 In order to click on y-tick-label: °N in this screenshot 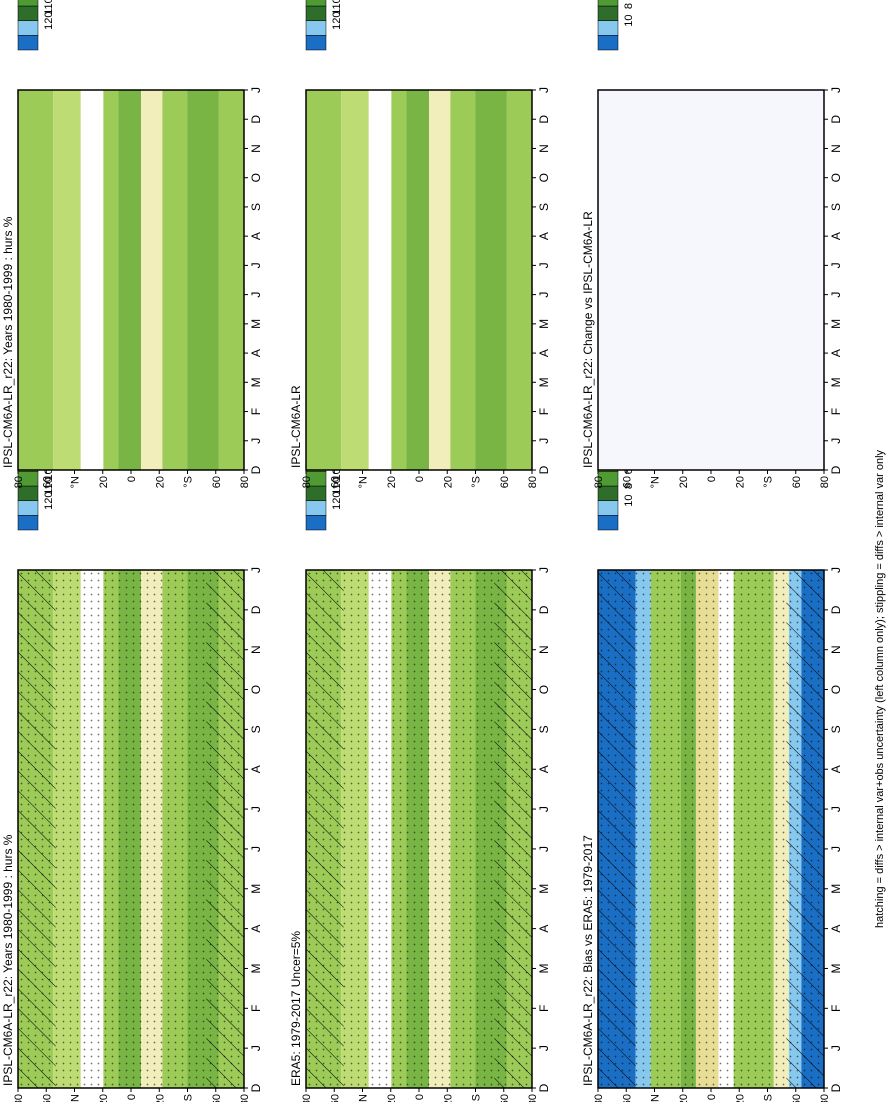, I will do `click(76, 482)`.